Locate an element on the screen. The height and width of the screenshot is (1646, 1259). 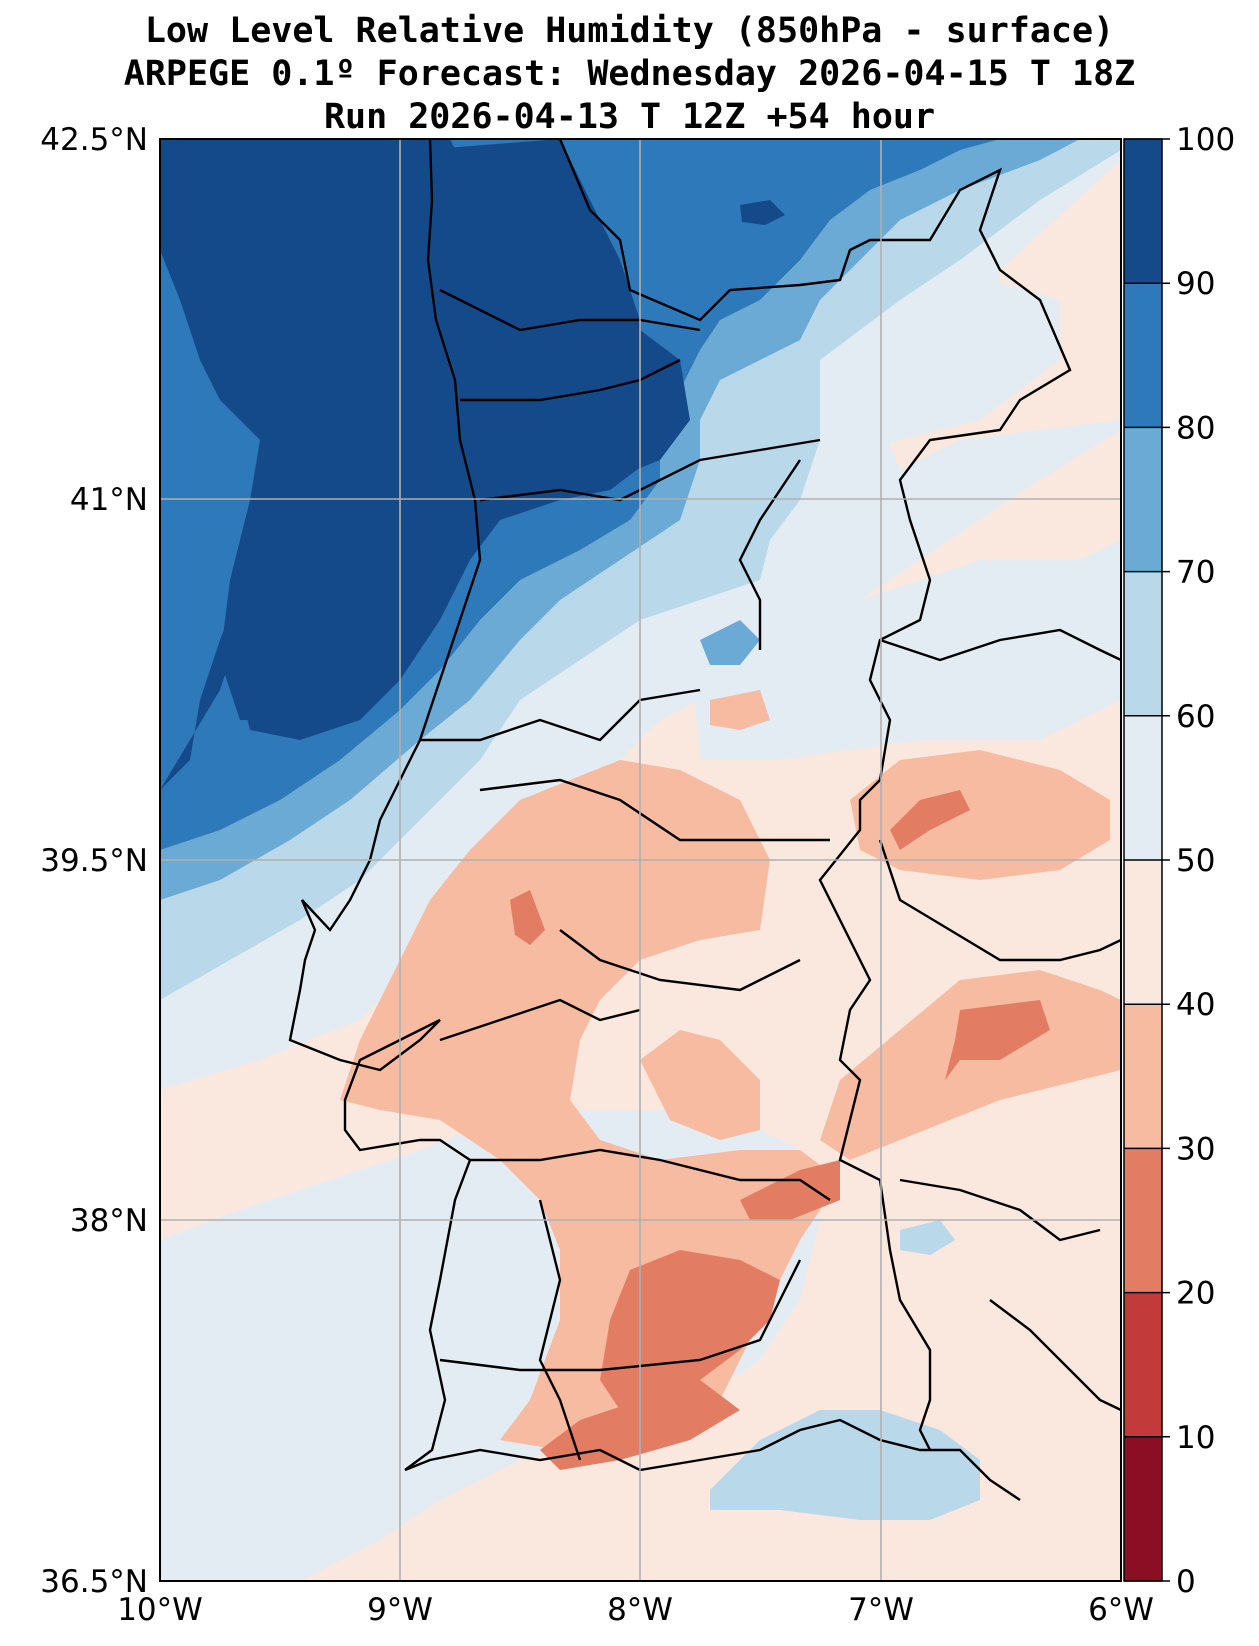
colorbar-tick-label: 80 is located at coordinates (1195, 428).